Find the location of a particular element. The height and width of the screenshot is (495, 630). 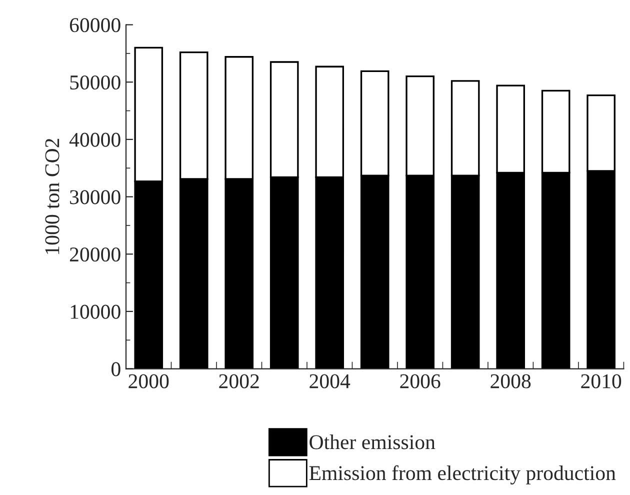

y-axis-title: 1000 ton CO2 is located at coordinates (52, 196).